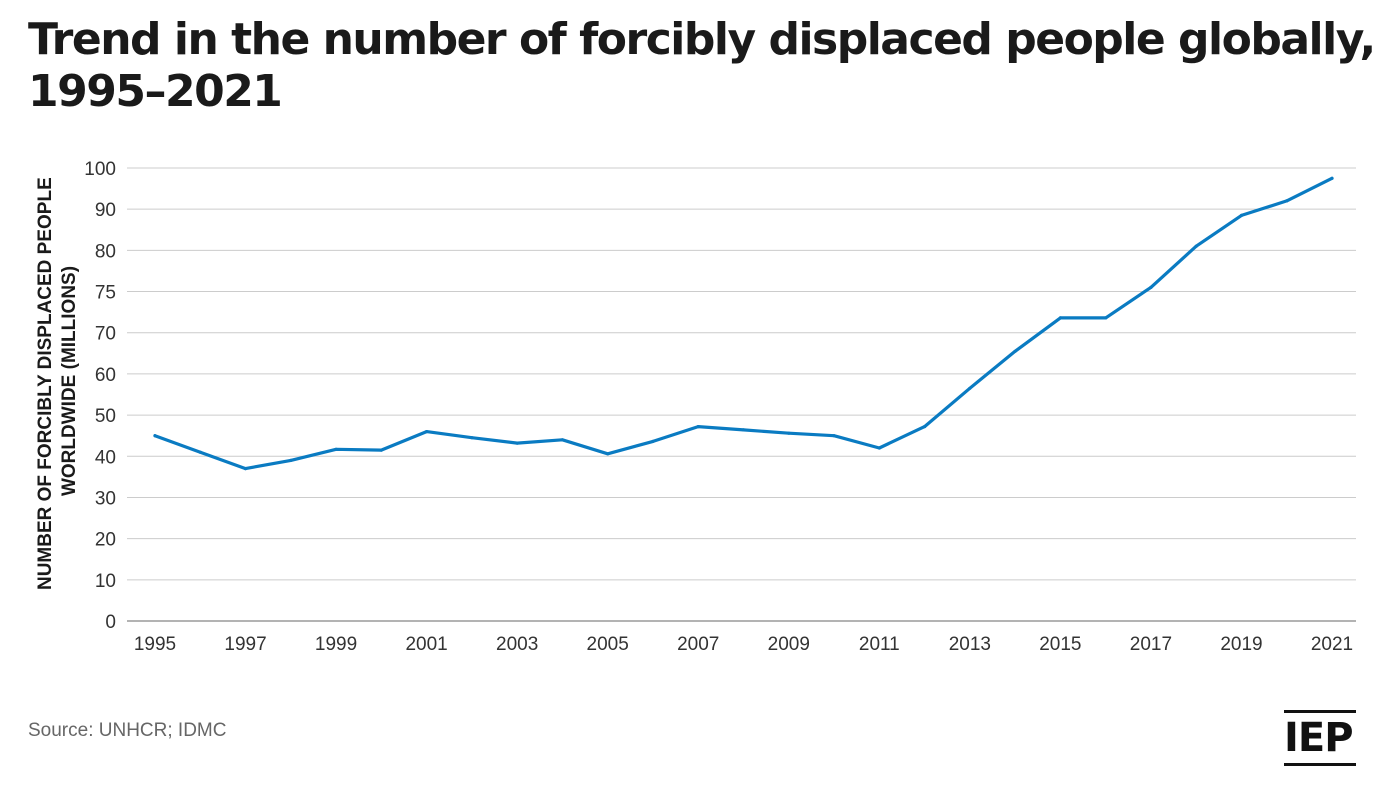 This screenshot has width=1400, height=810. What do you see at coordinates (105, 334) in the screenshot?
I see `y-tick-label: 70` at bounding box center [105, 334].